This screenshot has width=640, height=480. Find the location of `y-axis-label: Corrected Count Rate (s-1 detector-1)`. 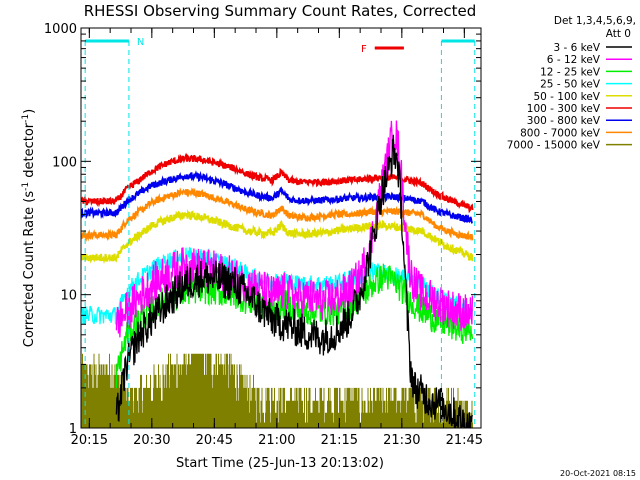

y-axis-label: Corrected Count Rate (s-1 detector-1) is located at coordinates (29, 228).